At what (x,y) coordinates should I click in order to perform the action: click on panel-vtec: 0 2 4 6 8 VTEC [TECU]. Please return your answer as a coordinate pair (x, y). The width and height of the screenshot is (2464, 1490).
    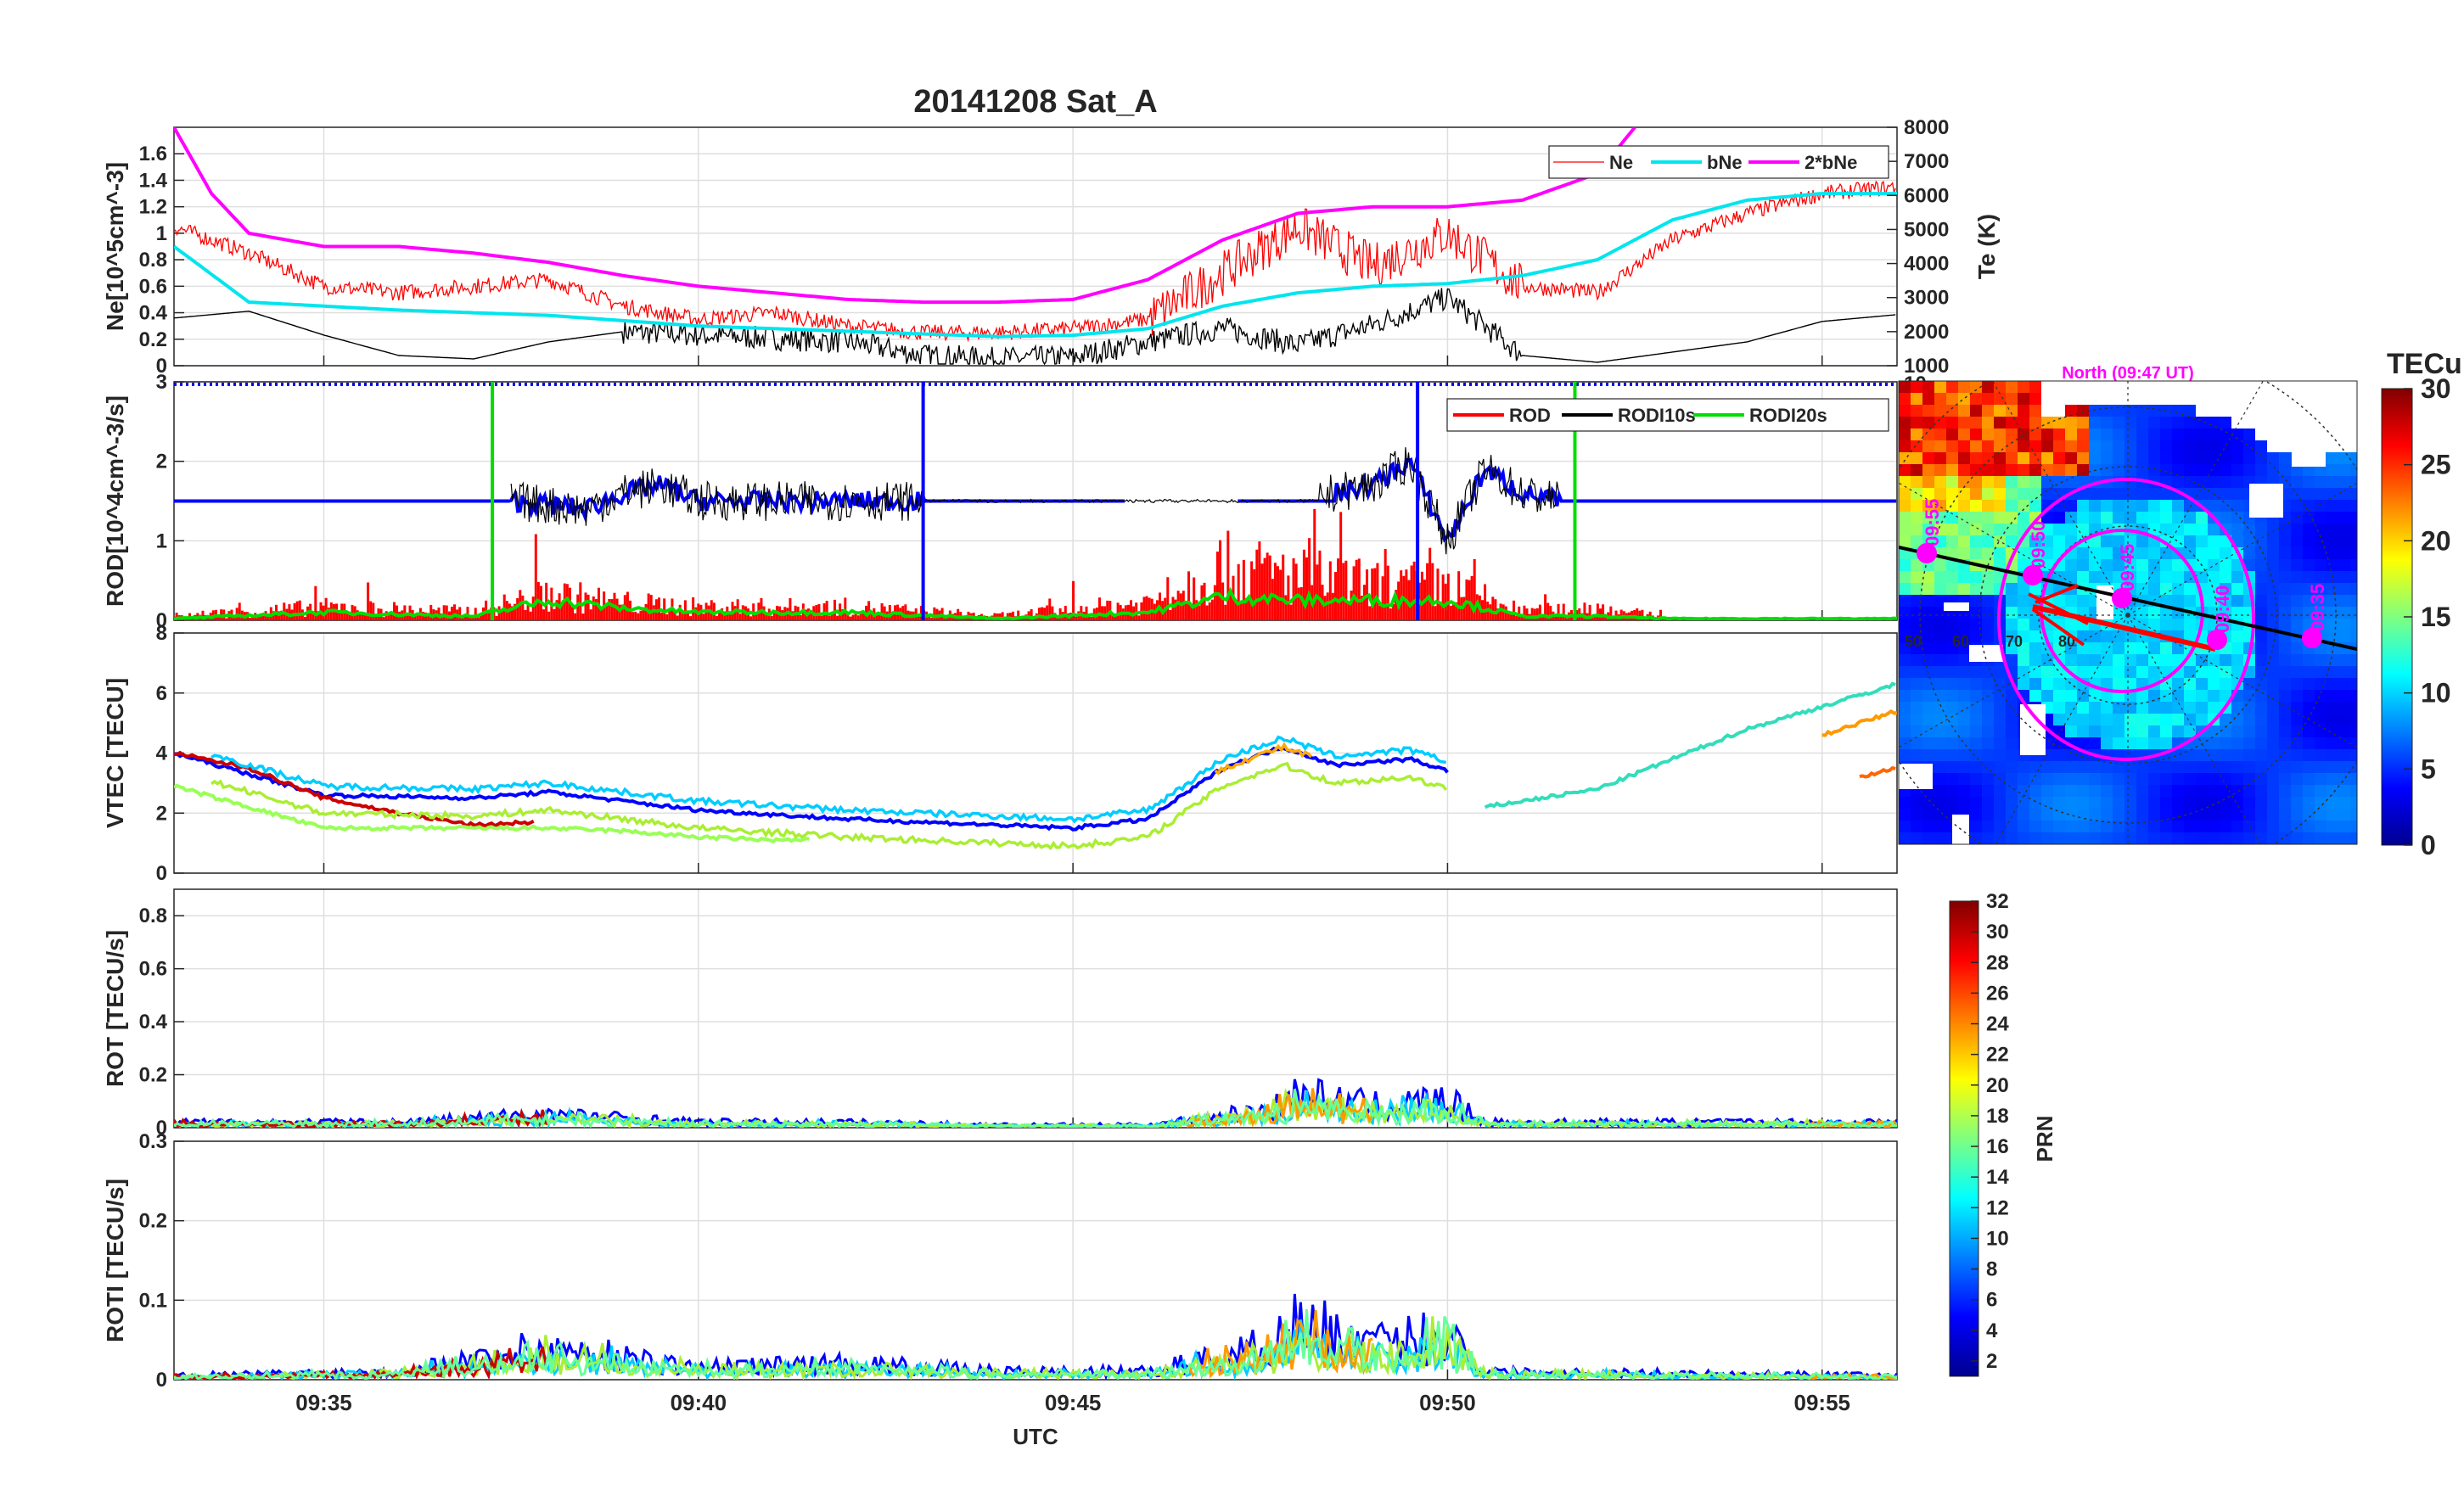
    Looking at the image, I should click on (1000, 753).